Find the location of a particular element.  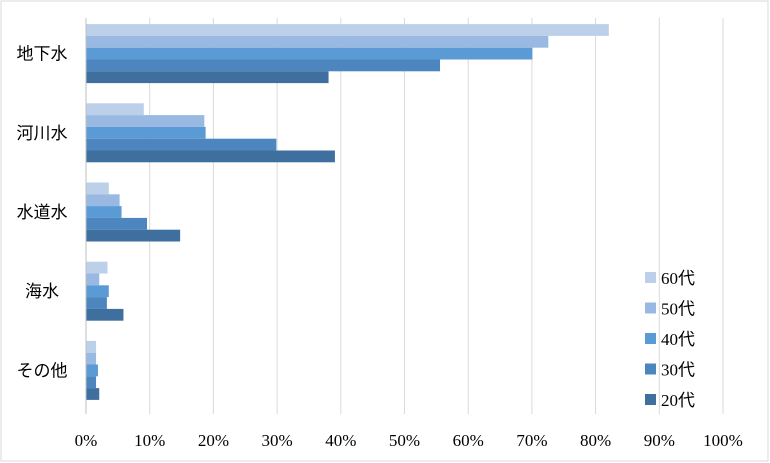

category-label: 河川水 is located at coordinates (42, 134).